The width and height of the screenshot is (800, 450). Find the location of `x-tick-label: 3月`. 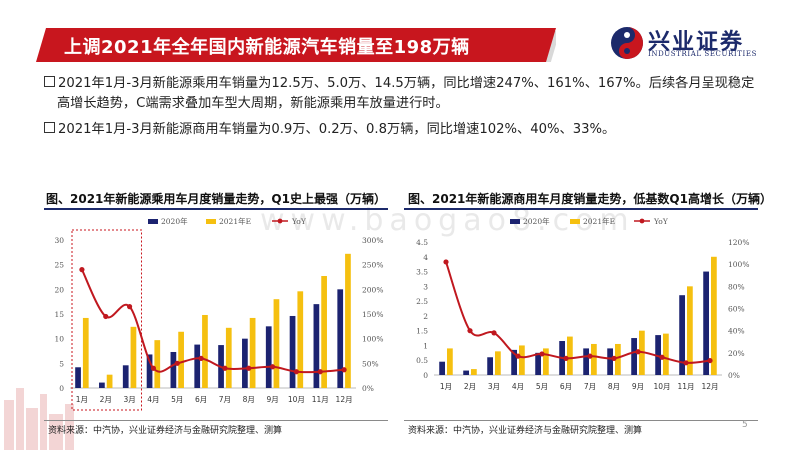

x-tick-label: 3月 is located at coordinates (129, 399).